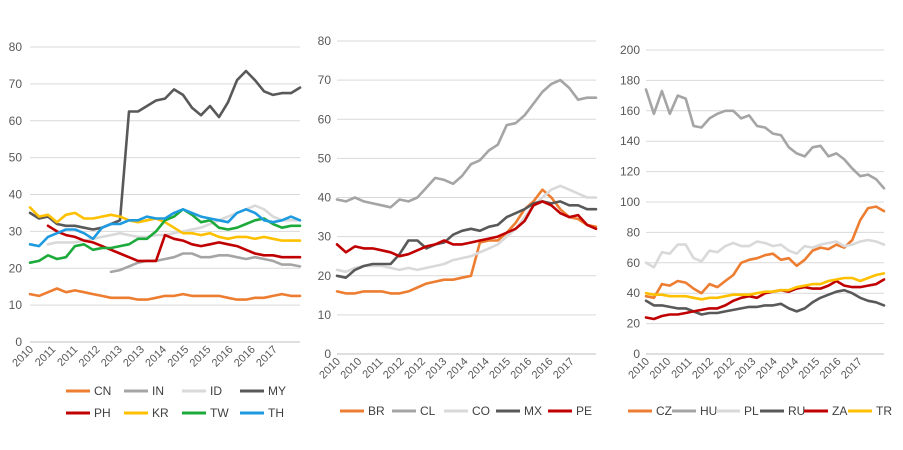 Image resolution: width=903 pixels, height=450 pixels. I want to click on legend-label-my: MY, so click(277, 391).